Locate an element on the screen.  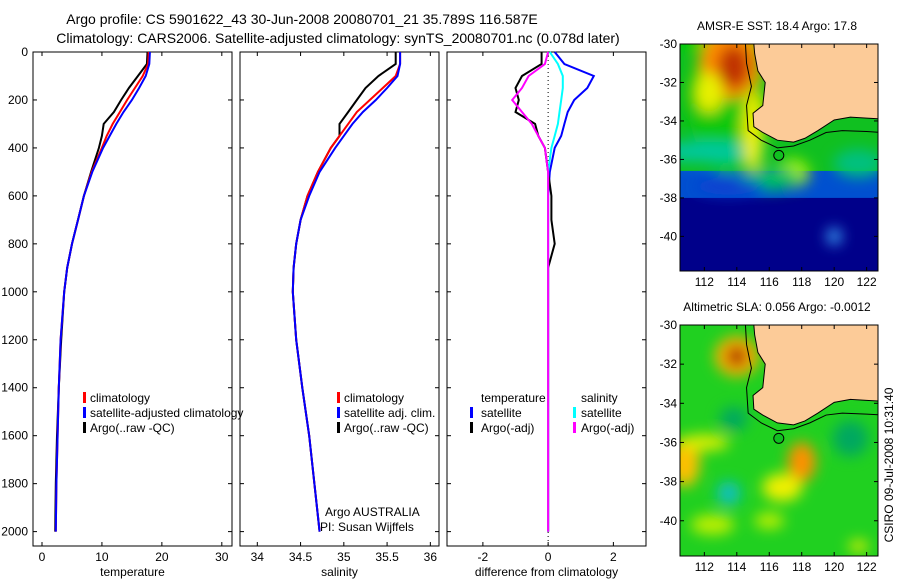
x-tick-label: -2 is located at coordinates (483, 557).